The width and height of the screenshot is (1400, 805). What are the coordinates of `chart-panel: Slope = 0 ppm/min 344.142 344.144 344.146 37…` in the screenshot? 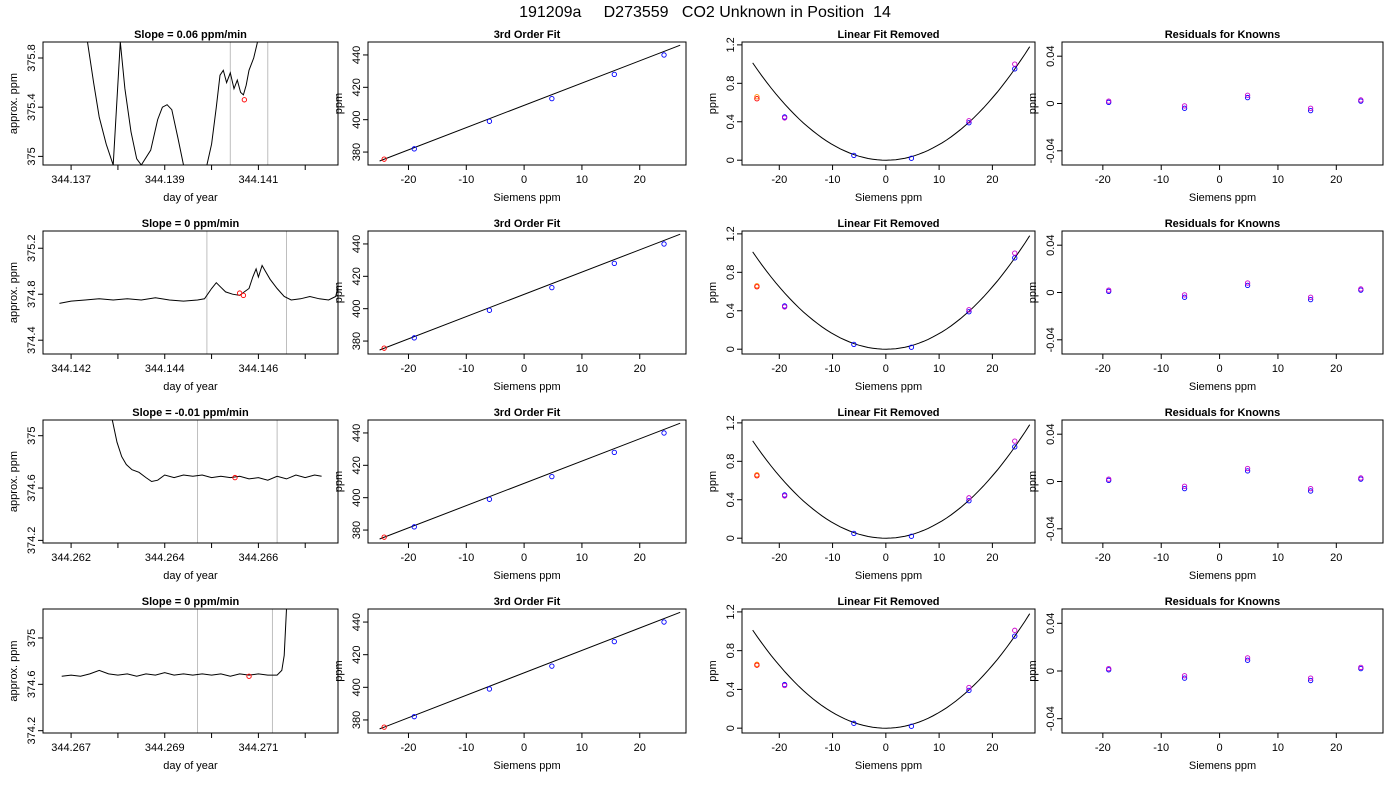 It's located at (173, 305).